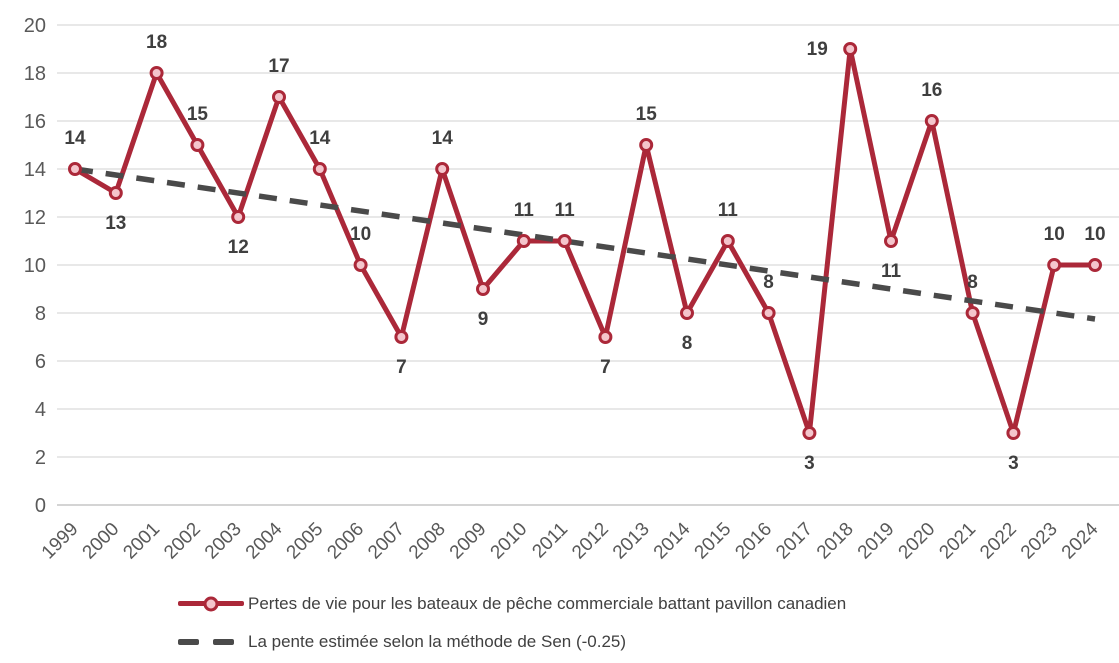 Image resolution: width=1119 pixels, height=663 pixels. I want to click on data-label: 19, so click(817, 49).